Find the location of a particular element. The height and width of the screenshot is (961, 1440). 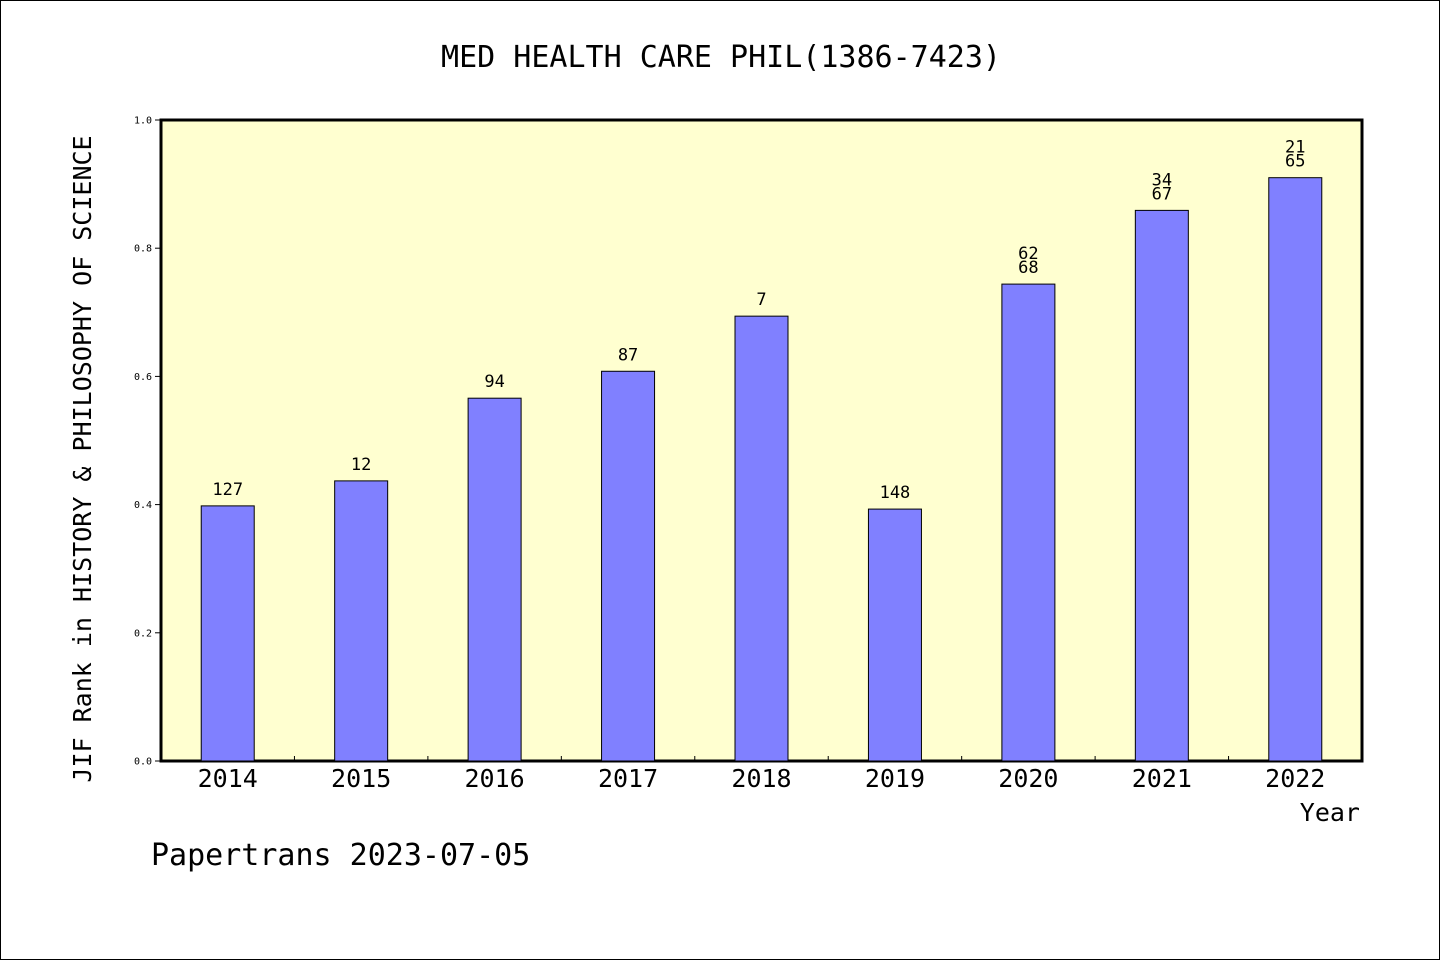

x-tick-label: 2022 is located at coordinates (1295, 778).